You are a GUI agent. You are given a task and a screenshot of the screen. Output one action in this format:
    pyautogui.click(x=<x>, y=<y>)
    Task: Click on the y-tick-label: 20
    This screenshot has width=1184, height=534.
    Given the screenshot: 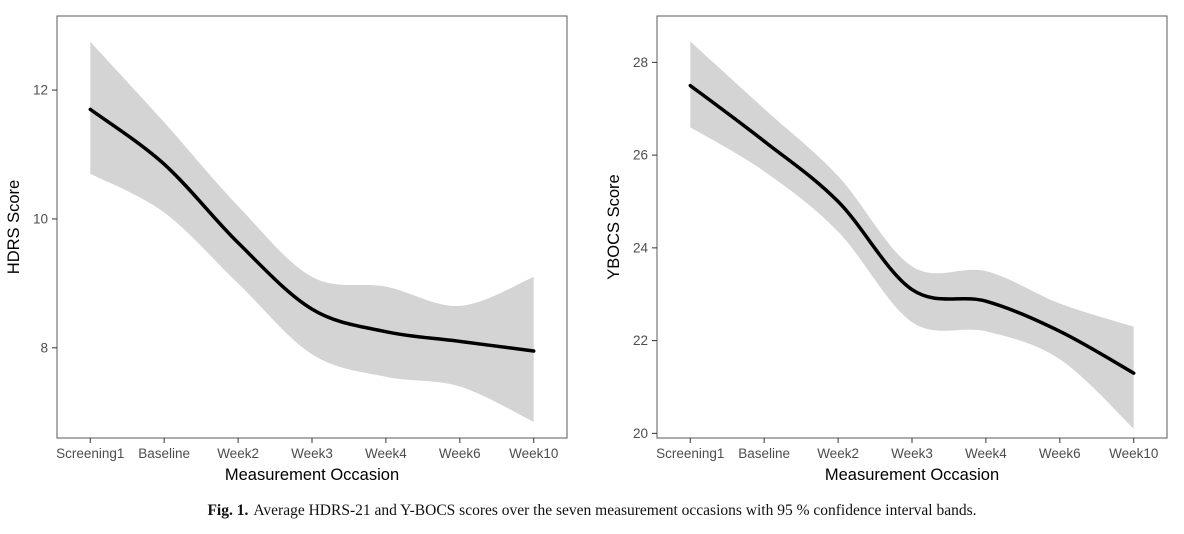 What is the action you would take?
    pyautogui.click(x=640, y=433)
    